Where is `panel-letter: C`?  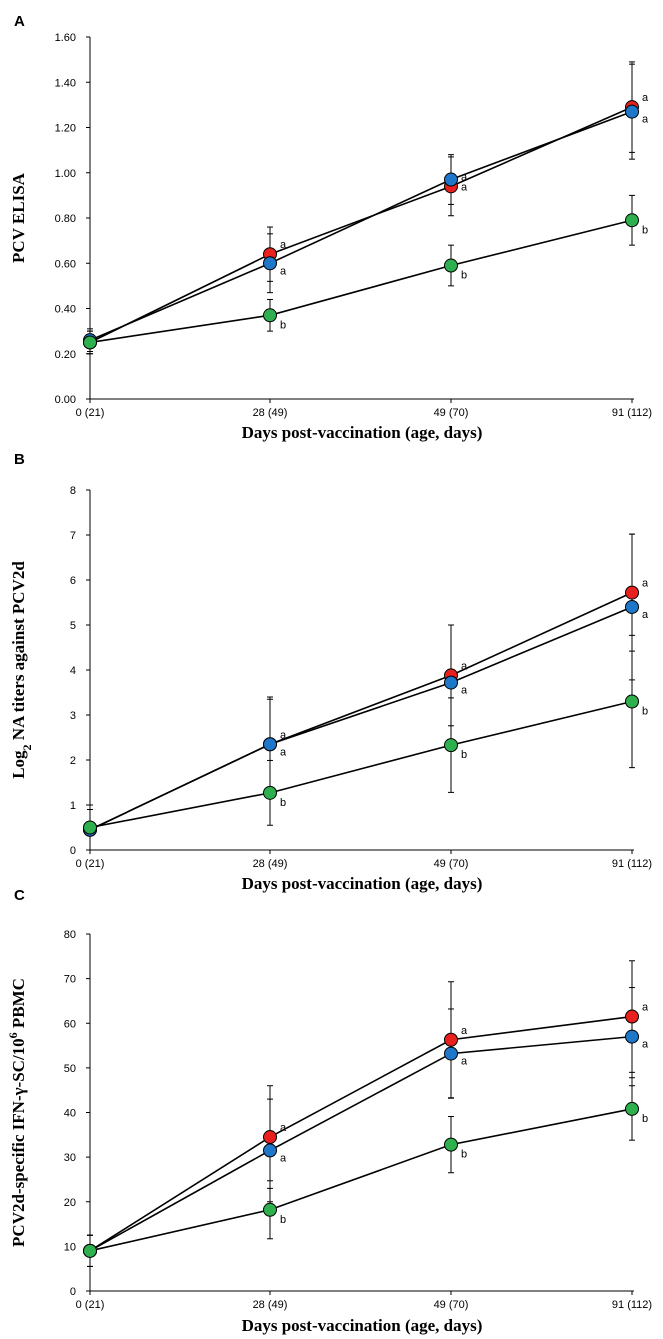
panel-letter: C is located at coordinates (19, 895).